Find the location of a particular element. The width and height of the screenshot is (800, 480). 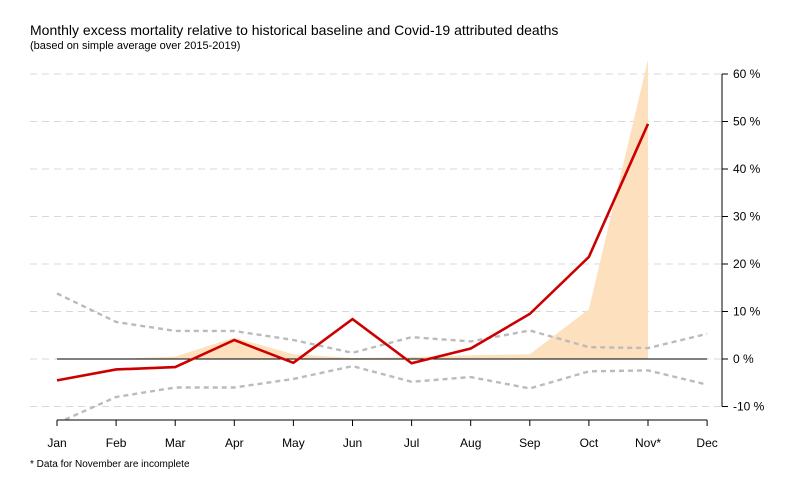

y-tick-label: 20 % is located at coordinates (747, 264).